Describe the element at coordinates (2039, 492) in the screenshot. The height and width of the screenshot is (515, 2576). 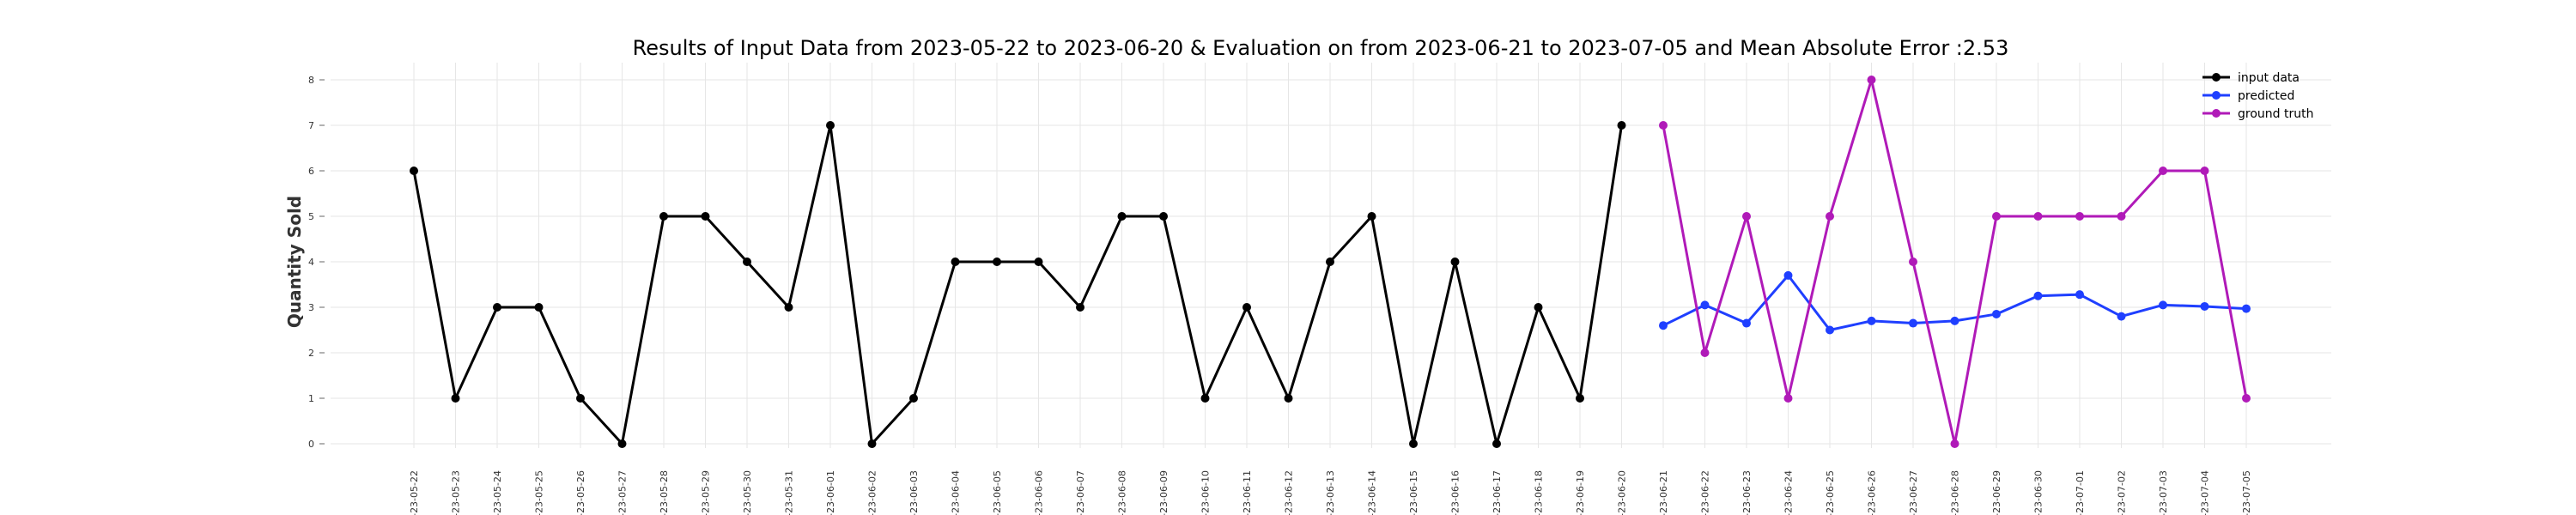
I see `x-tick-label: -23-06-30` at that location.